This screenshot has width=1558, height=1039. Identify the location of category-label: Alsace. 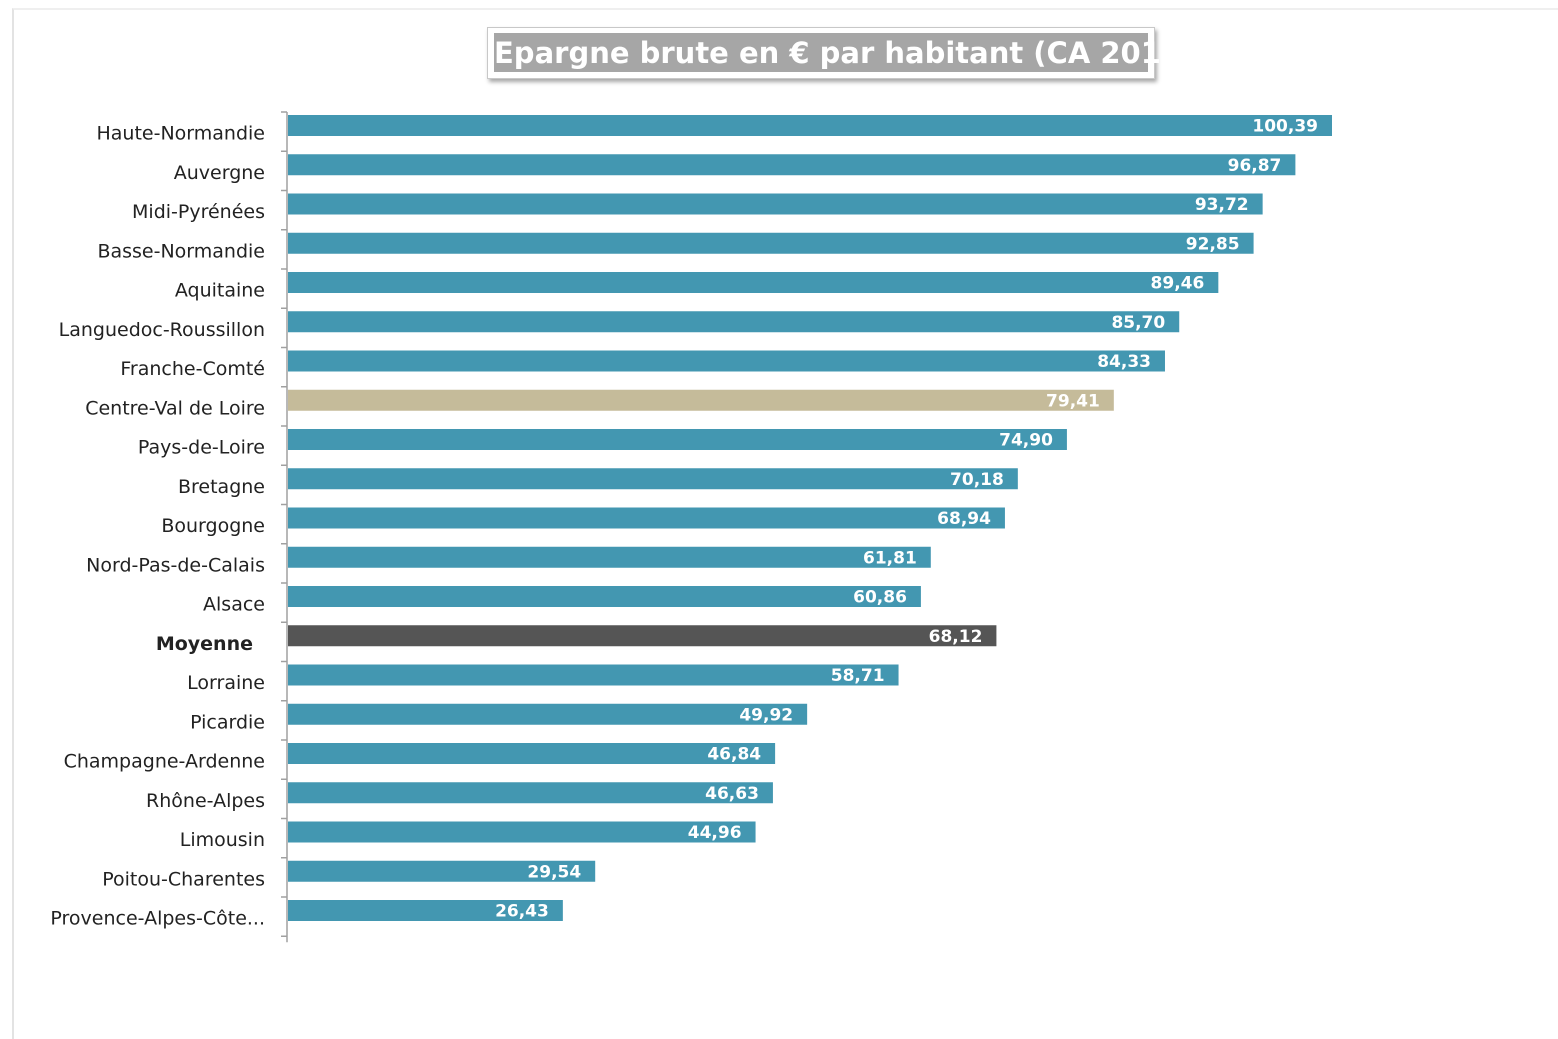
(234, 605).